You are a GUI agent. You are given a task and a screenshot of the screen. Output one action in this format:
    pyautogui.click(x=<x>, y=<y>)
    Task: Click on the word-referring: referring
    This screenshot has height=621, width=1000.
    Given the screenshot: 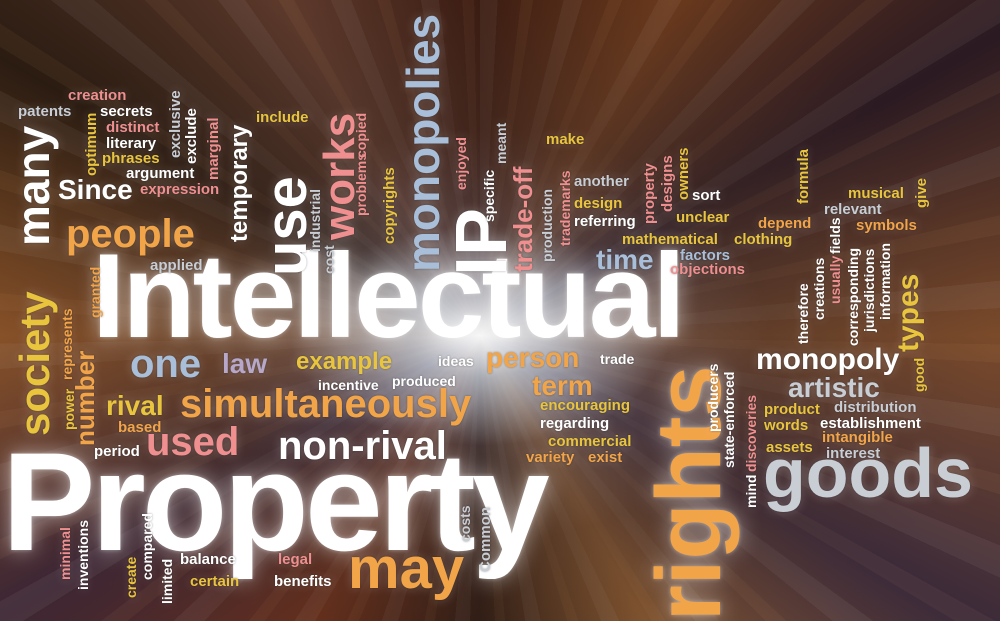 What is the action you would take?
    pyautogui.click(x=605, y=221)
    